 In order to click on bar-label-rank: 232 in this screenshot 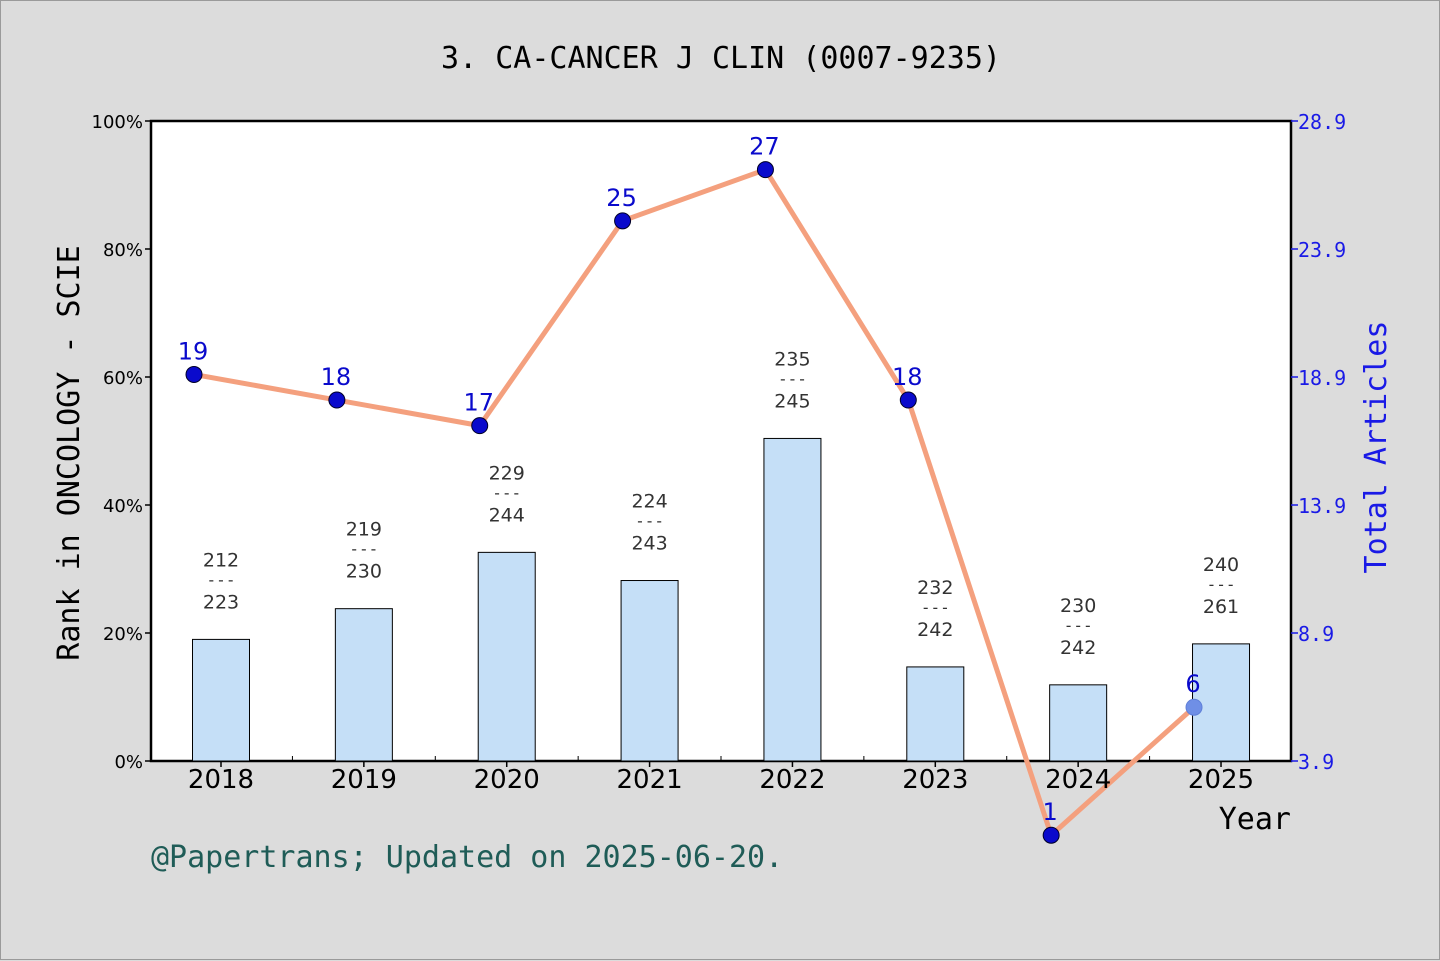, I will do `click(935, 588)`.